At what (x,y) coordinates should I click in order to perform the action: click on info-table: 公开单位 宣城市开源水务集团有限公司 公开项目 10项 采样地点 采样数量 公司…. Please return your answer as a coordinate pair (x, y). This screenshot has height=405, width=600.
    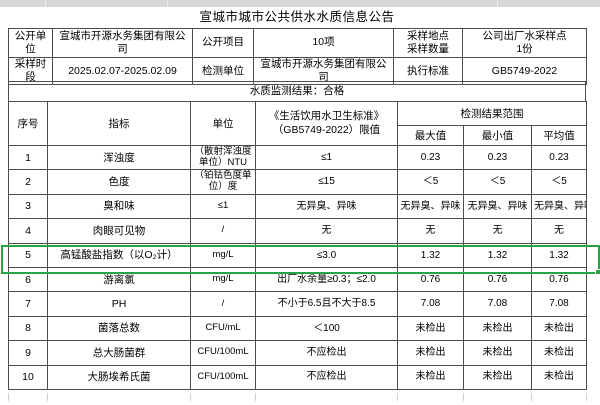
    Looking at the image, I should click on (297, 57).